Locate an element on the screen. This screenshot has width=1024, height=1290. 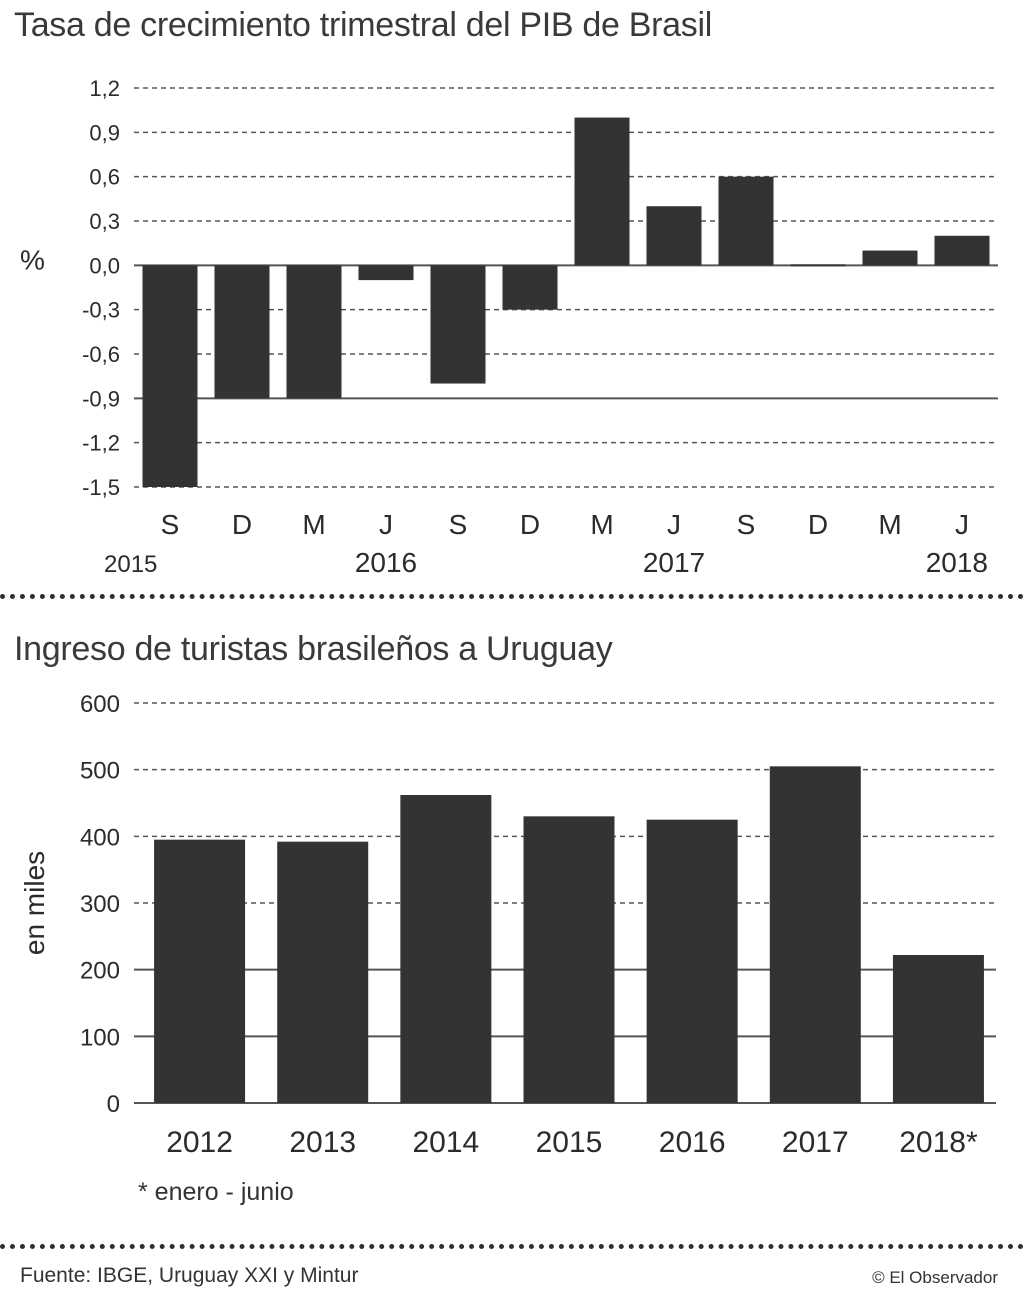
x-tick-label: 2015 is located at coordinates (569, 1142).